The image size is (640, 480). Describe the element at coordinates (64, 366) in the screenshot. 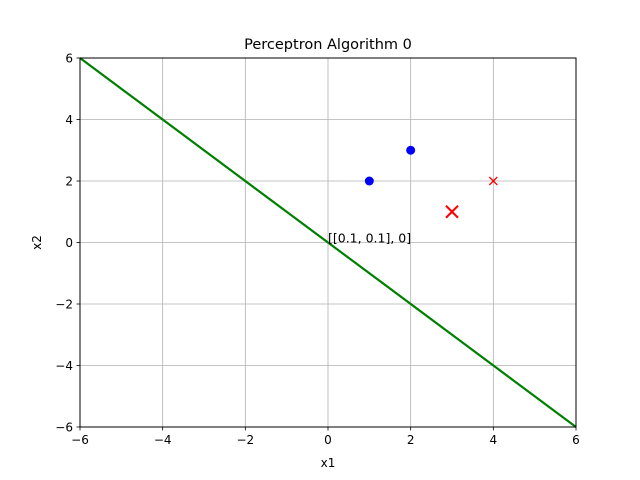

I see `y-tick-label: −4` at that location.